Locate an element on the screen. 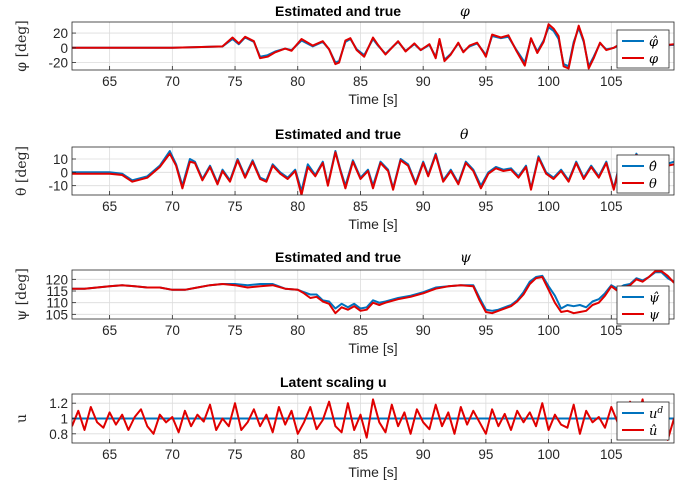 The image size is (693, 499). legend-label-sup: d is located at coordinates (660, 411).